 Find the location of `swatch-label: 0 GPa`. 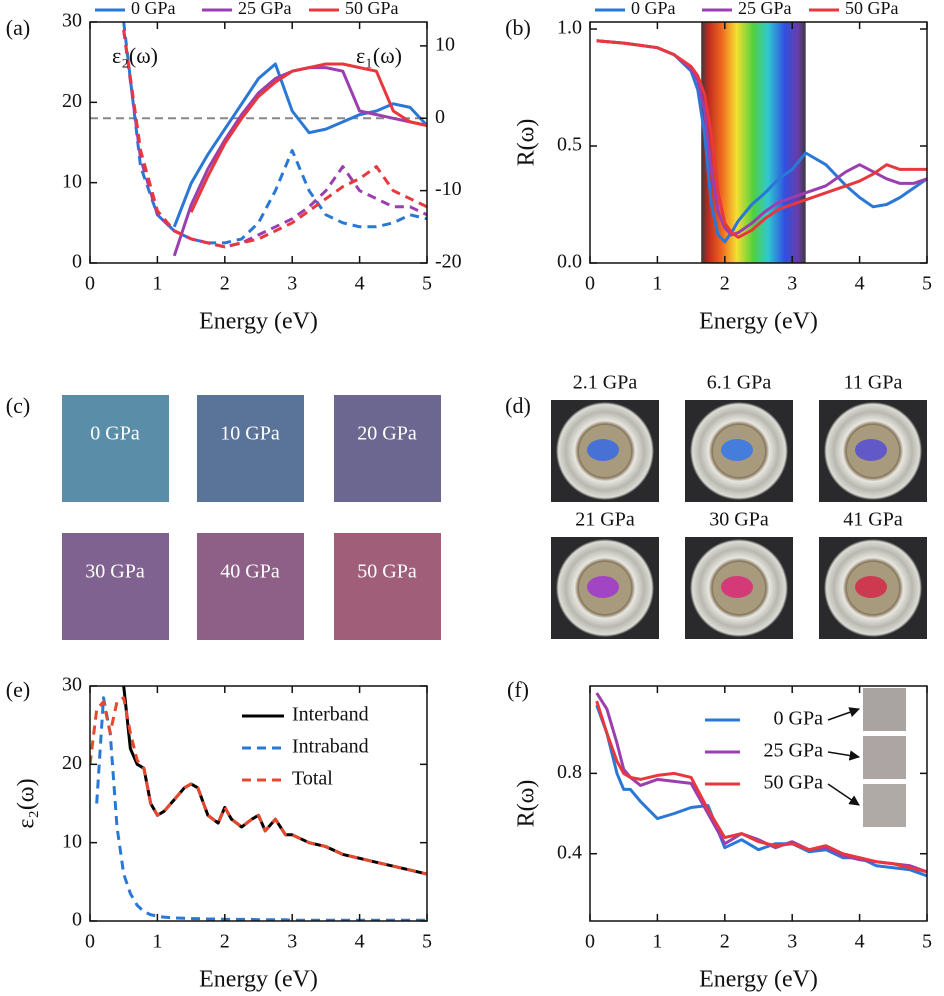

swatch-label: 0 GPa is located at coordinates (115, 434).